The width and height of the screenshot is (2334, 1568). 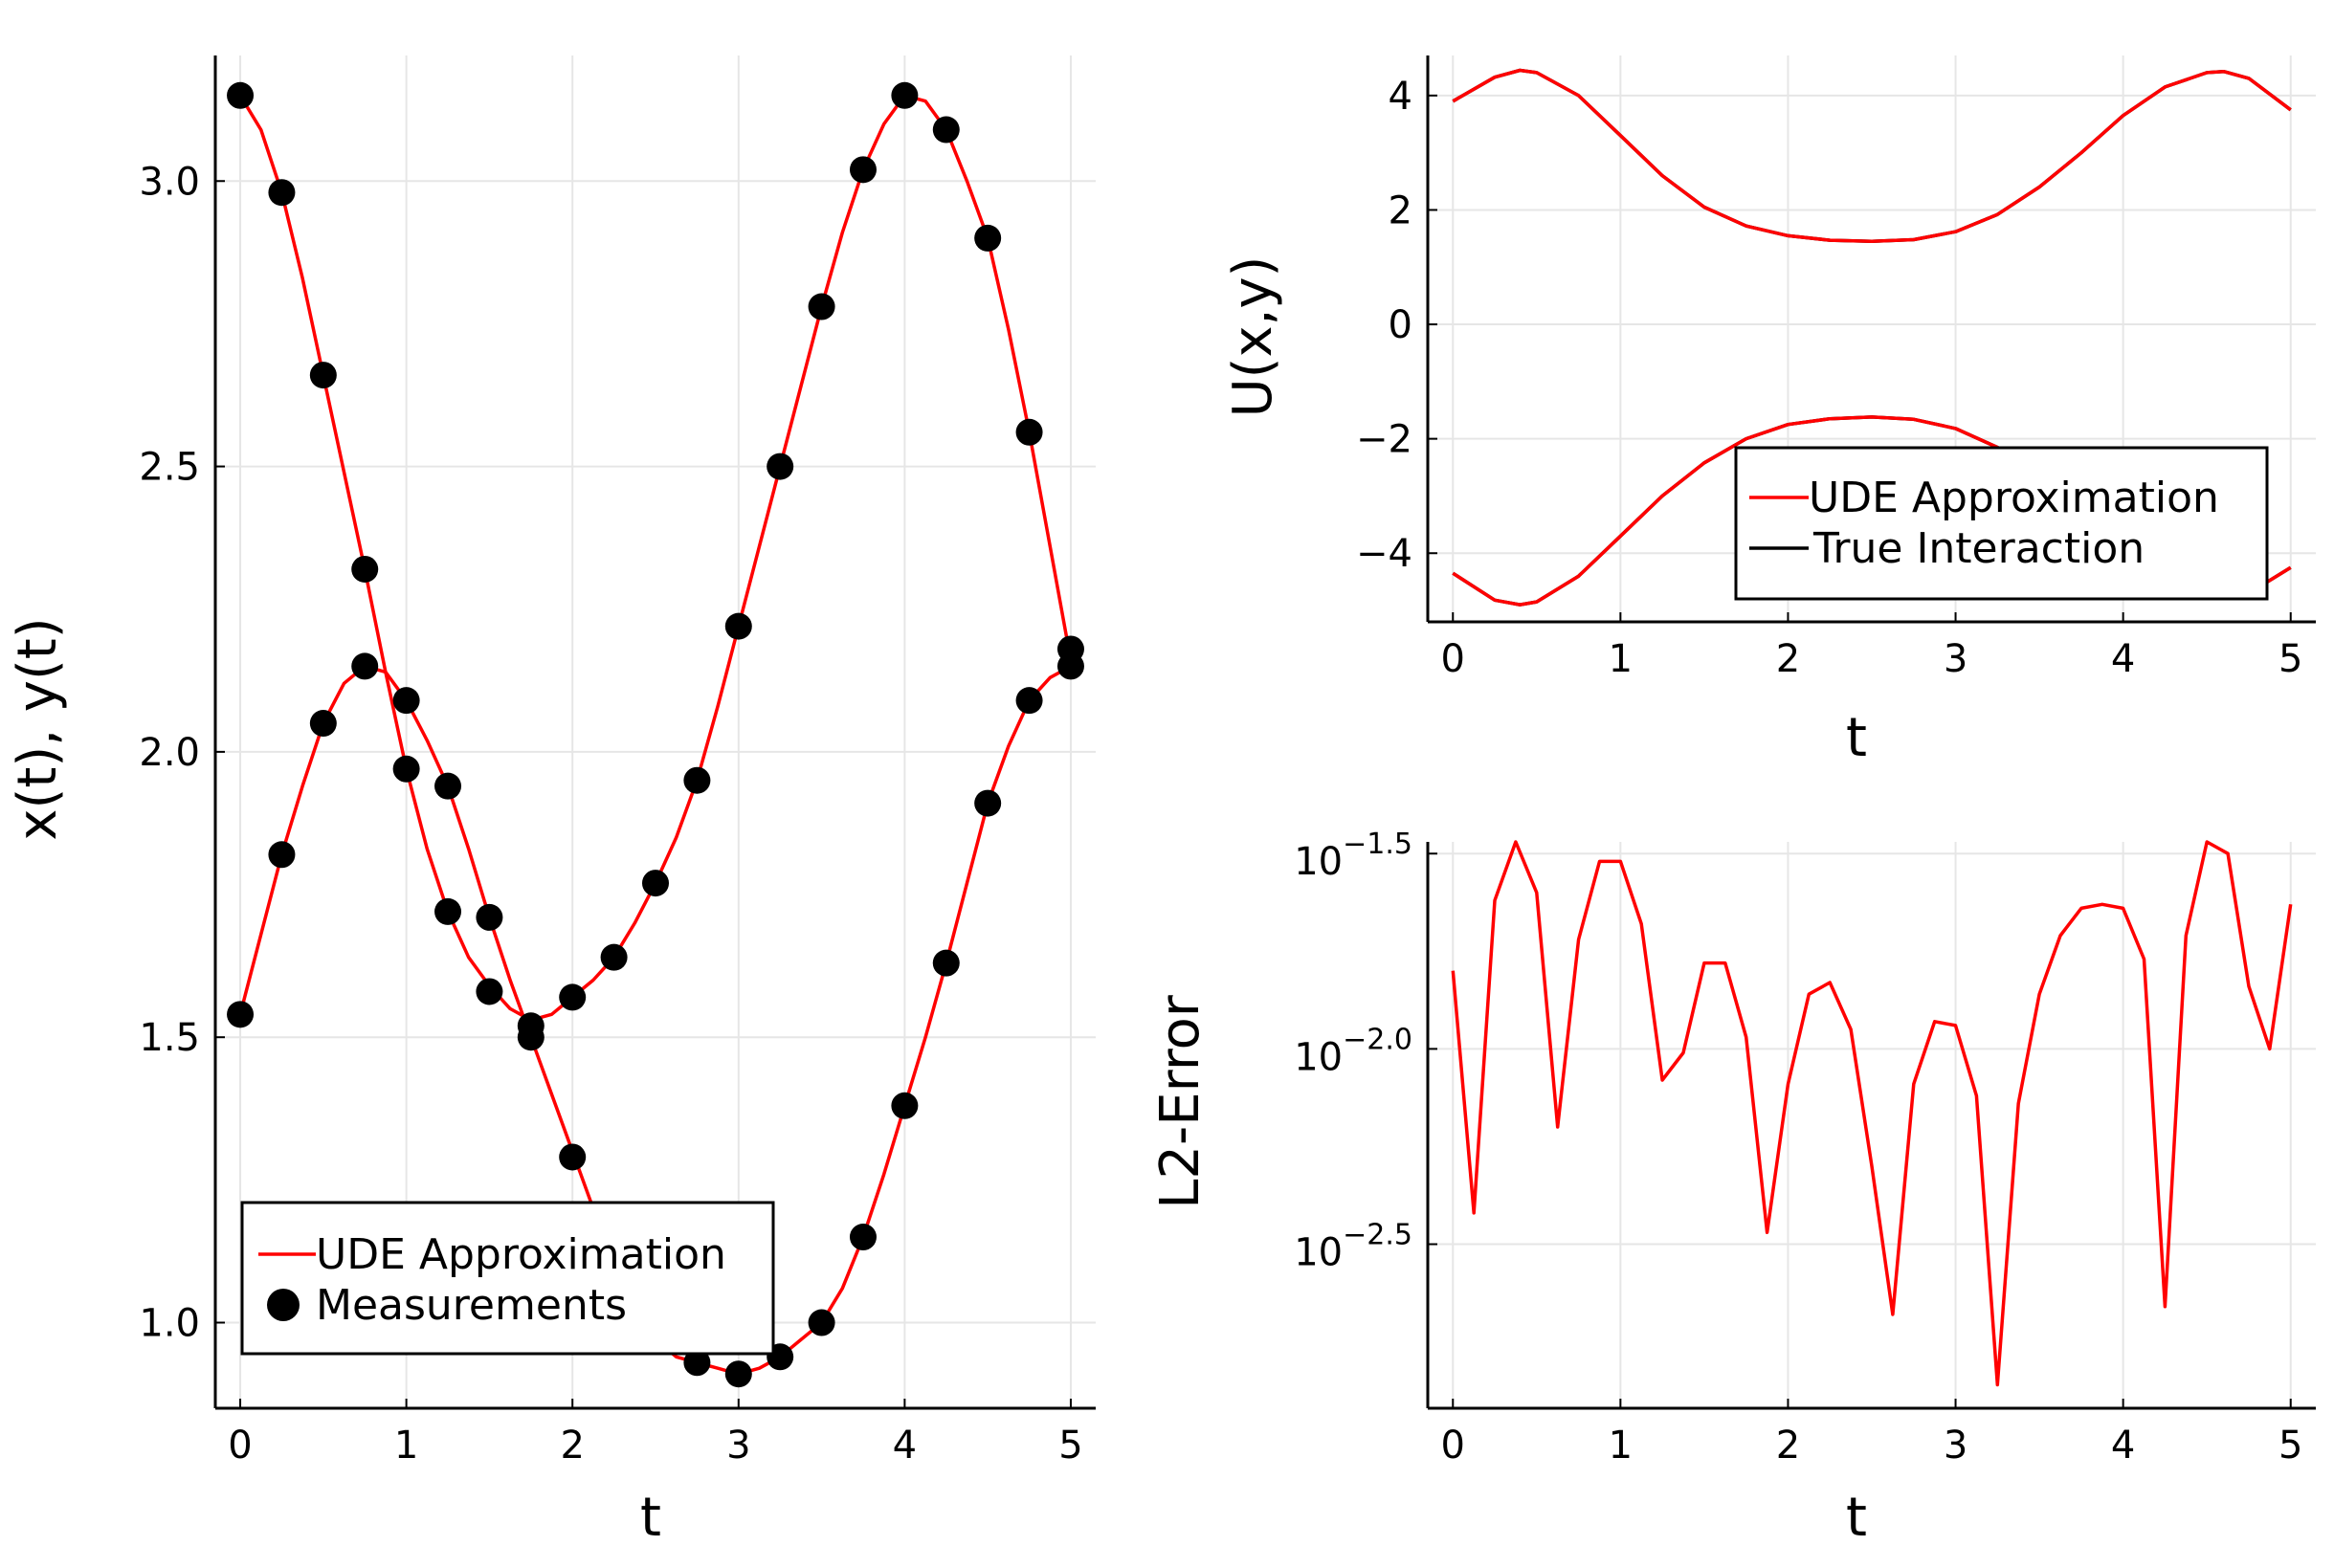 What do you see at coordinates (1377, 1235) in the screenshot?
I see `bottom-right-y-tick-exponent: −2.5` at bounding box center [1377, 1235].